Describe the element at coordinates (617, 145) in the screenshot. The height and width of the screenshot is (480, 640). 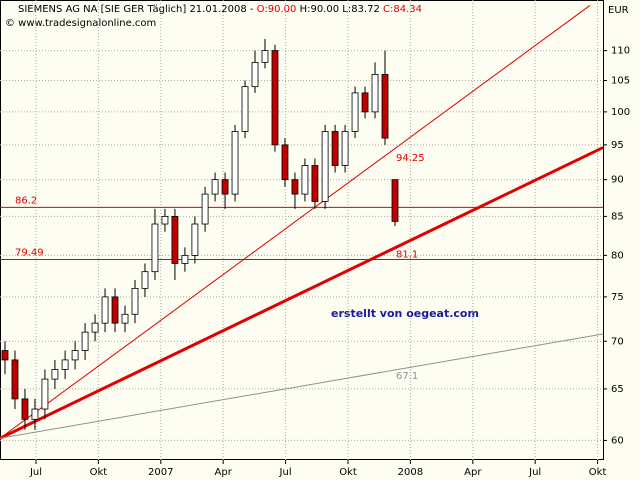
I see `y-tick-label: 95` at that location.